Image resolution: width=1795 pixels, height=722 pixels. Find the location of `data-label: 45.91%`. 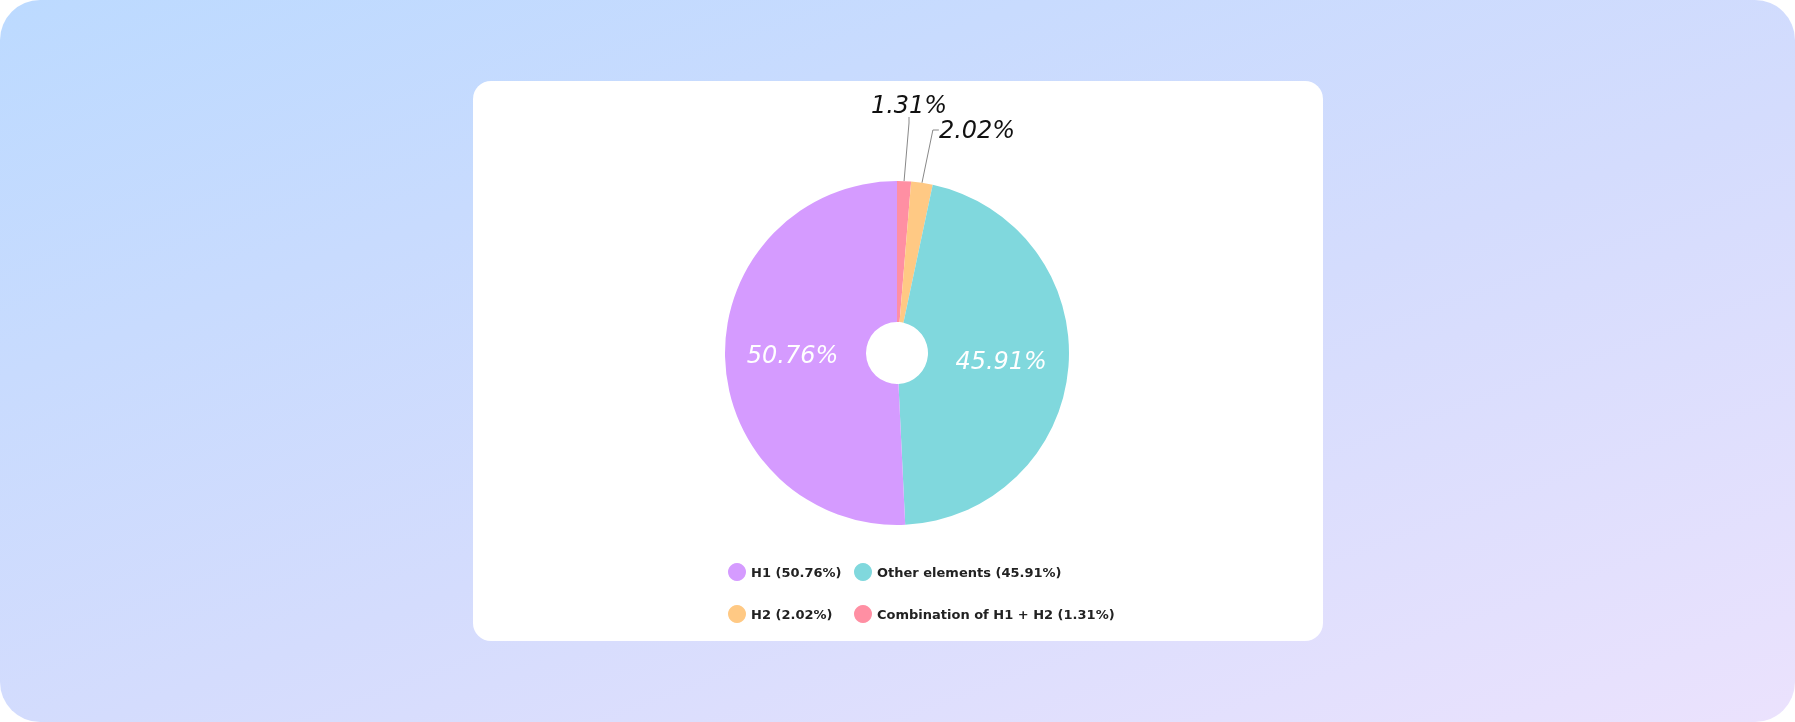

data-label: 45.91% is located at coordinates (1001, 361).